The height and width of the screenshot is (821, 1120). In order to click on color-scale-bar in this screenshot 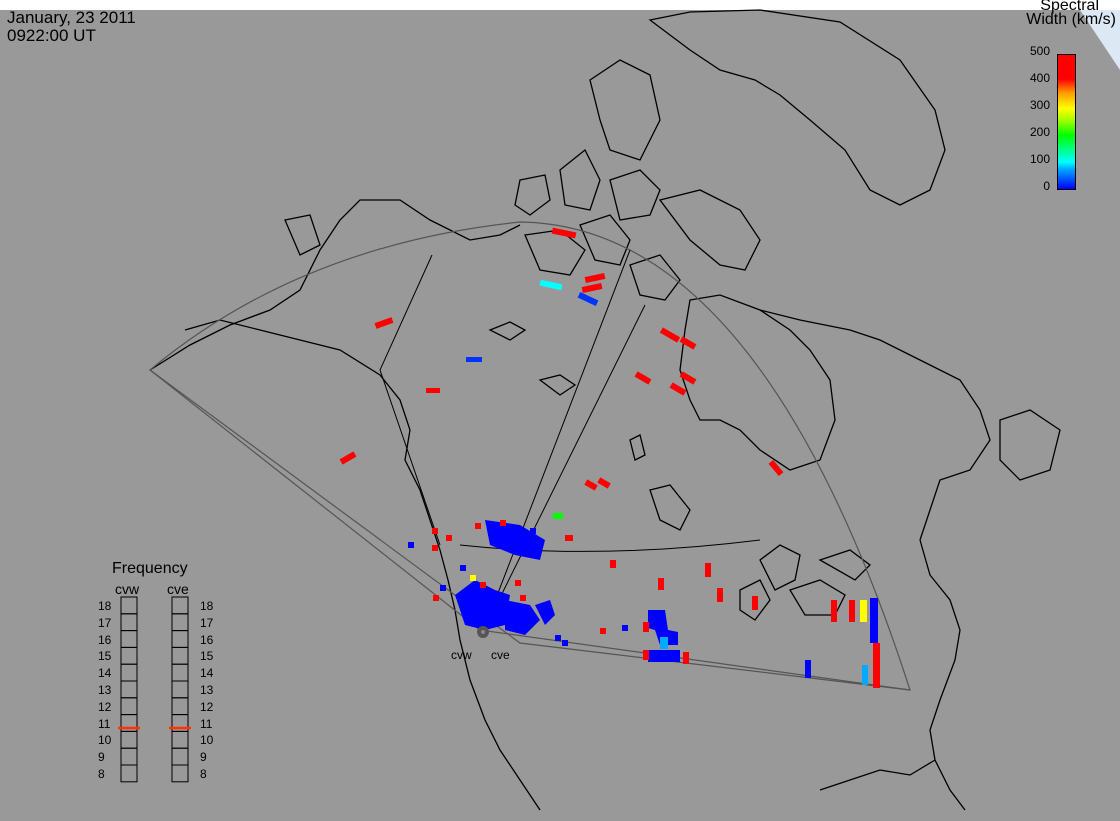, I will do `click(1066, 122)`.